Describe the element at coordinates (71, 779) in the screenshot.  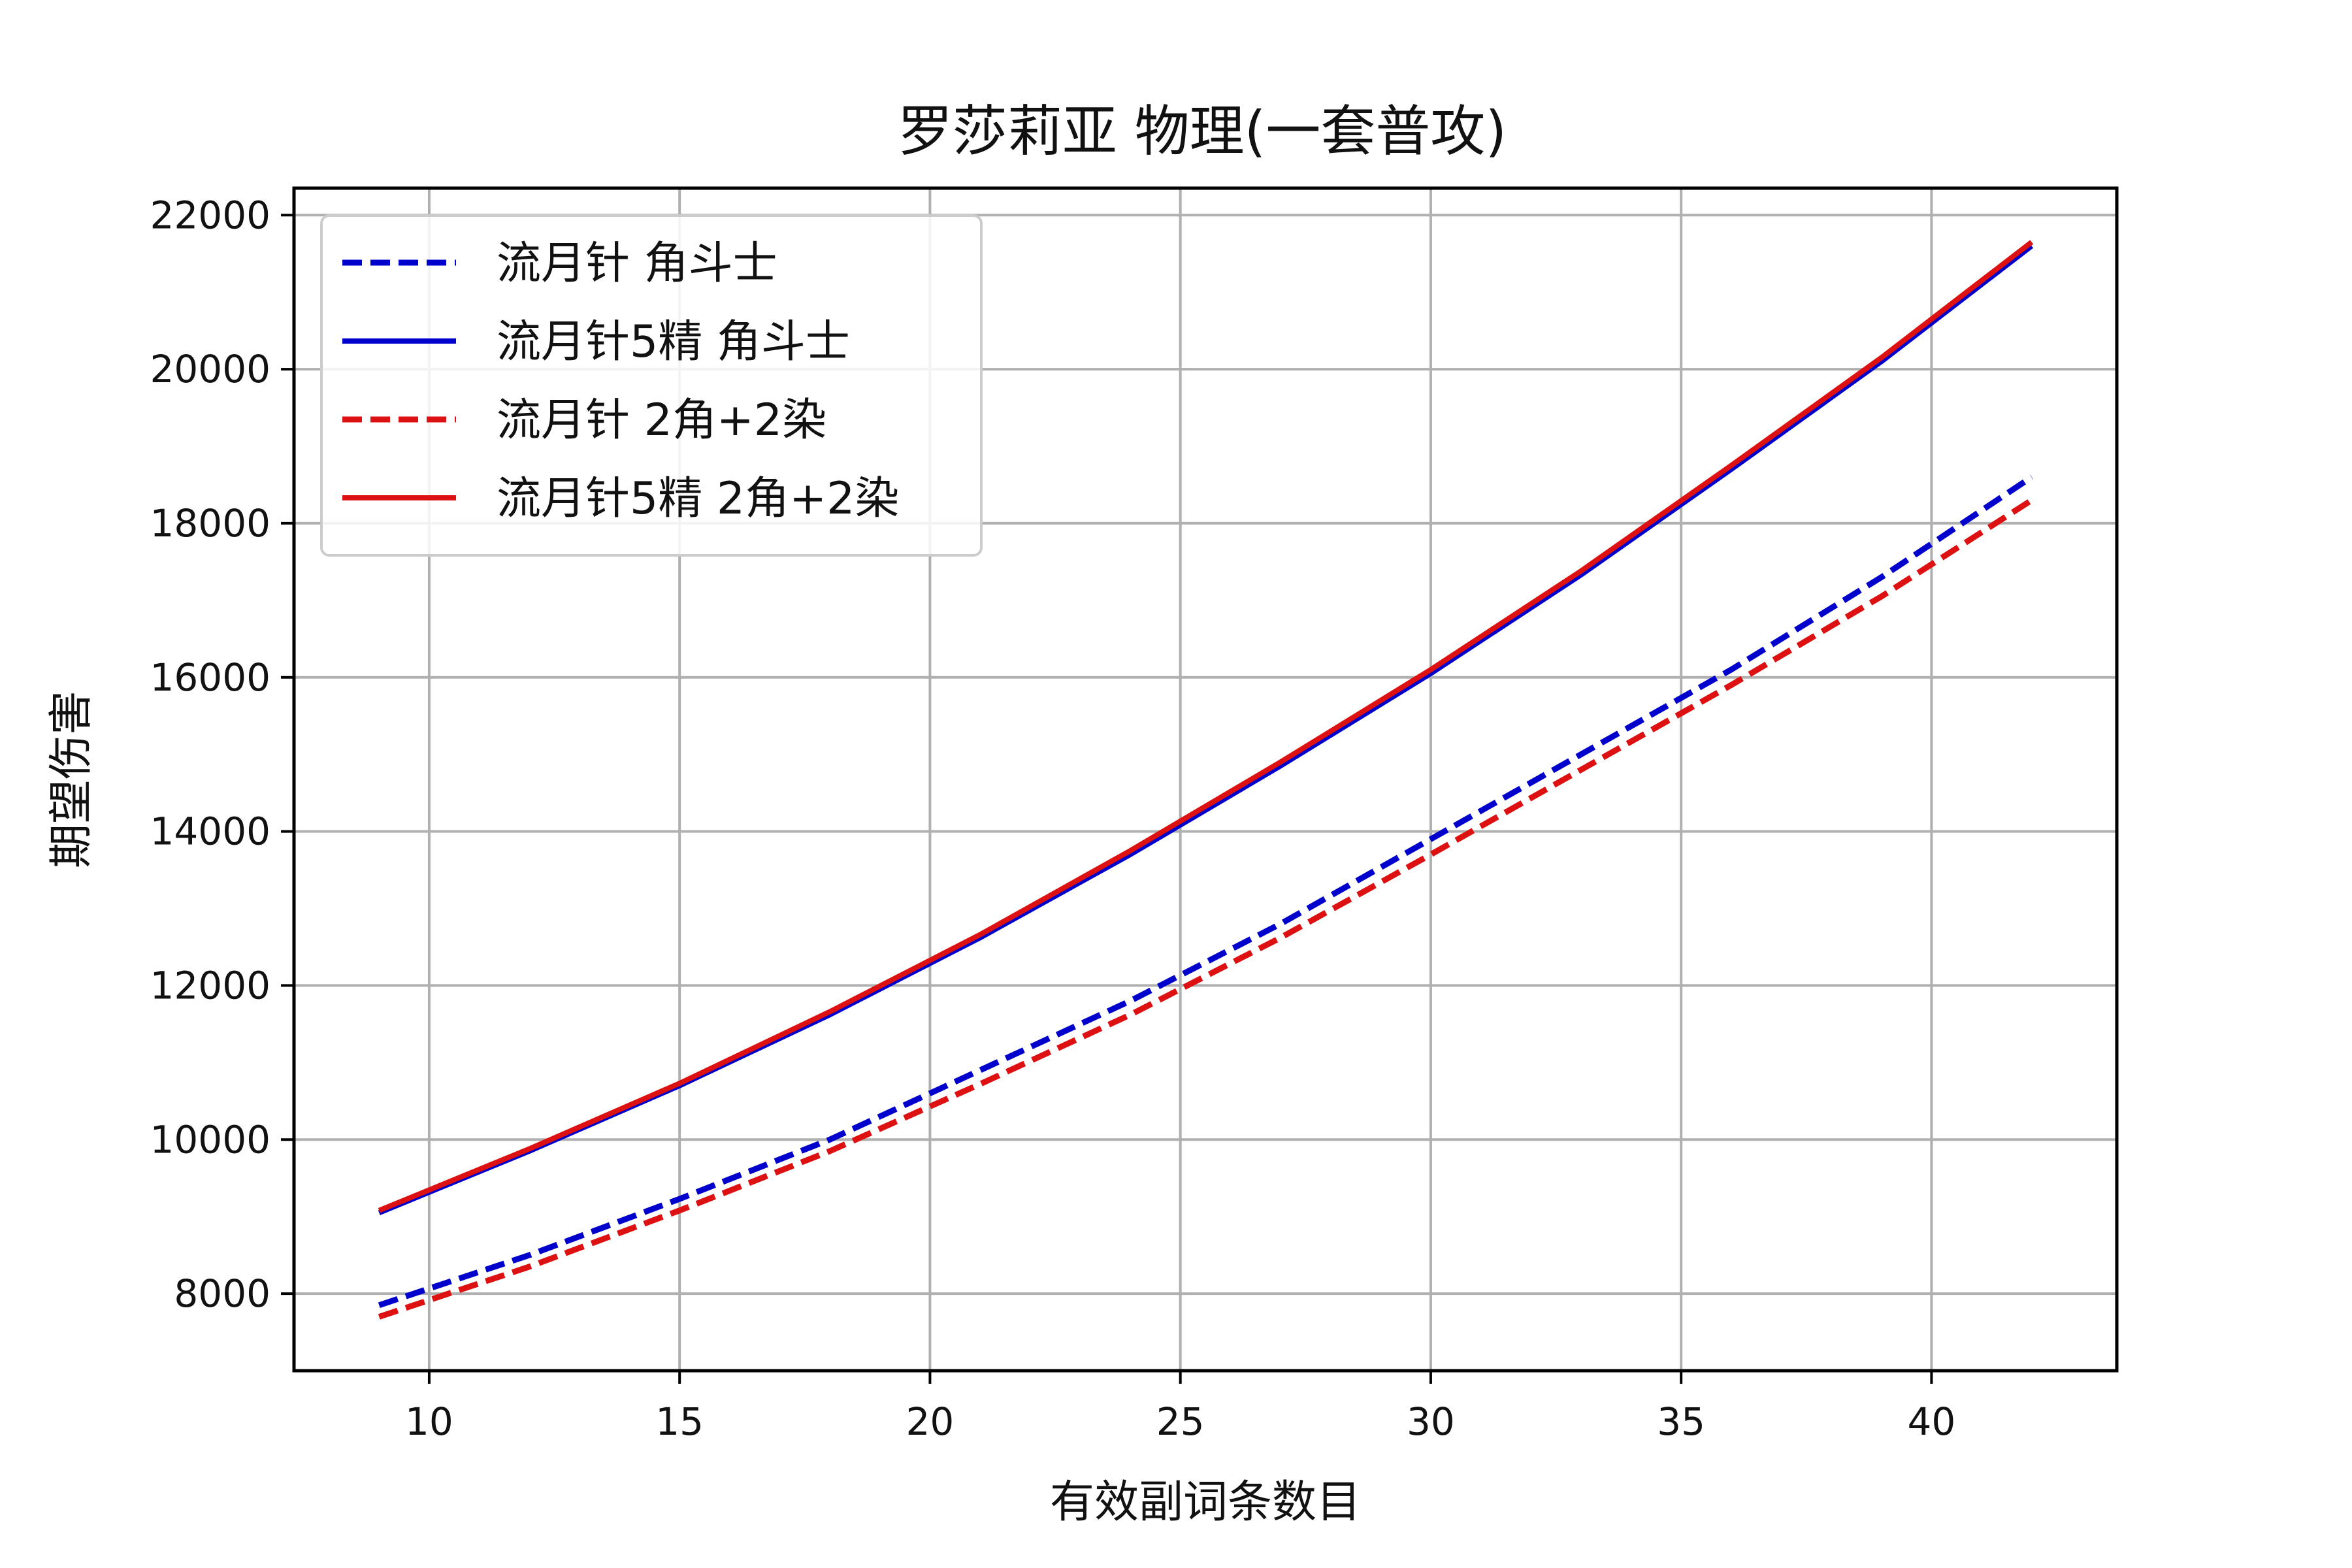
I see `y-axis-label: 期望伤害` at that location.